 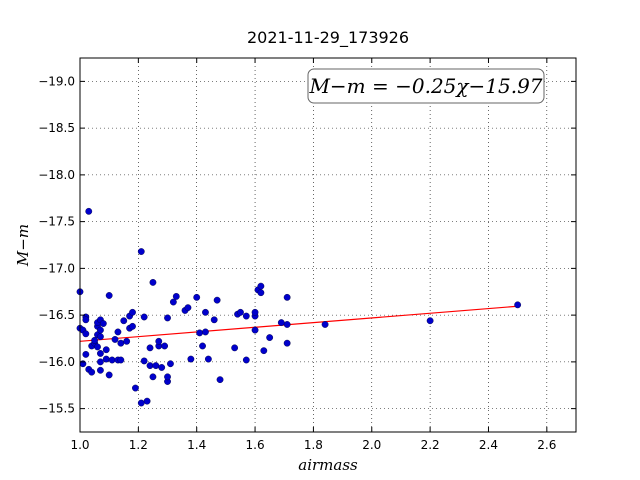 What do you see at coordinates (56, 315) in the screenshot?
I see `y-tick-label: −16.5` at bounding box center [56, 315].